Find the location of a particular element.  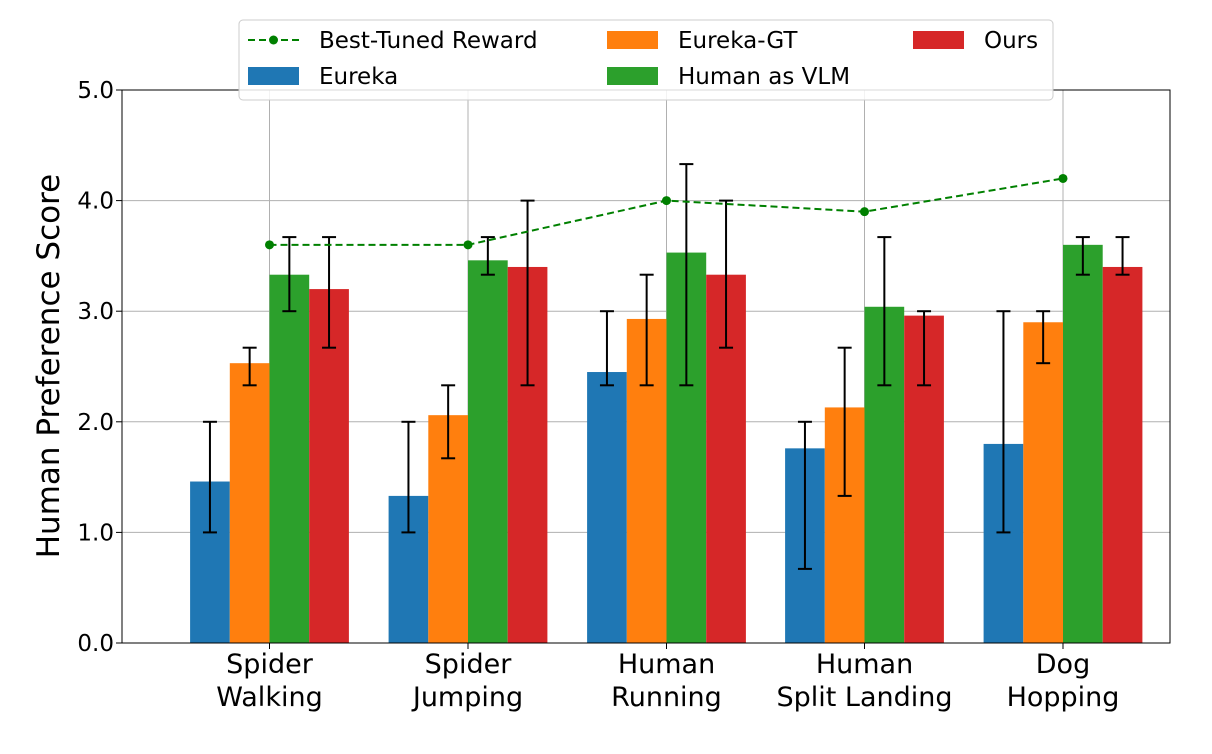

y-tick-label: 5.0 is located at coordinates (95, 91).